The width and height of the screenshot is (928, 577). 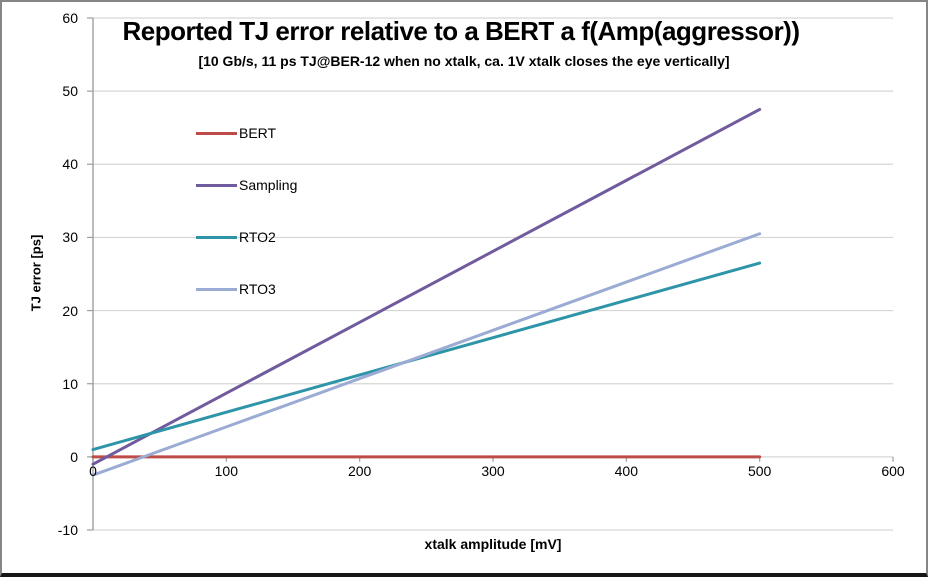 I want to click on legend-label: RTO3, so click(x=257, y=289).